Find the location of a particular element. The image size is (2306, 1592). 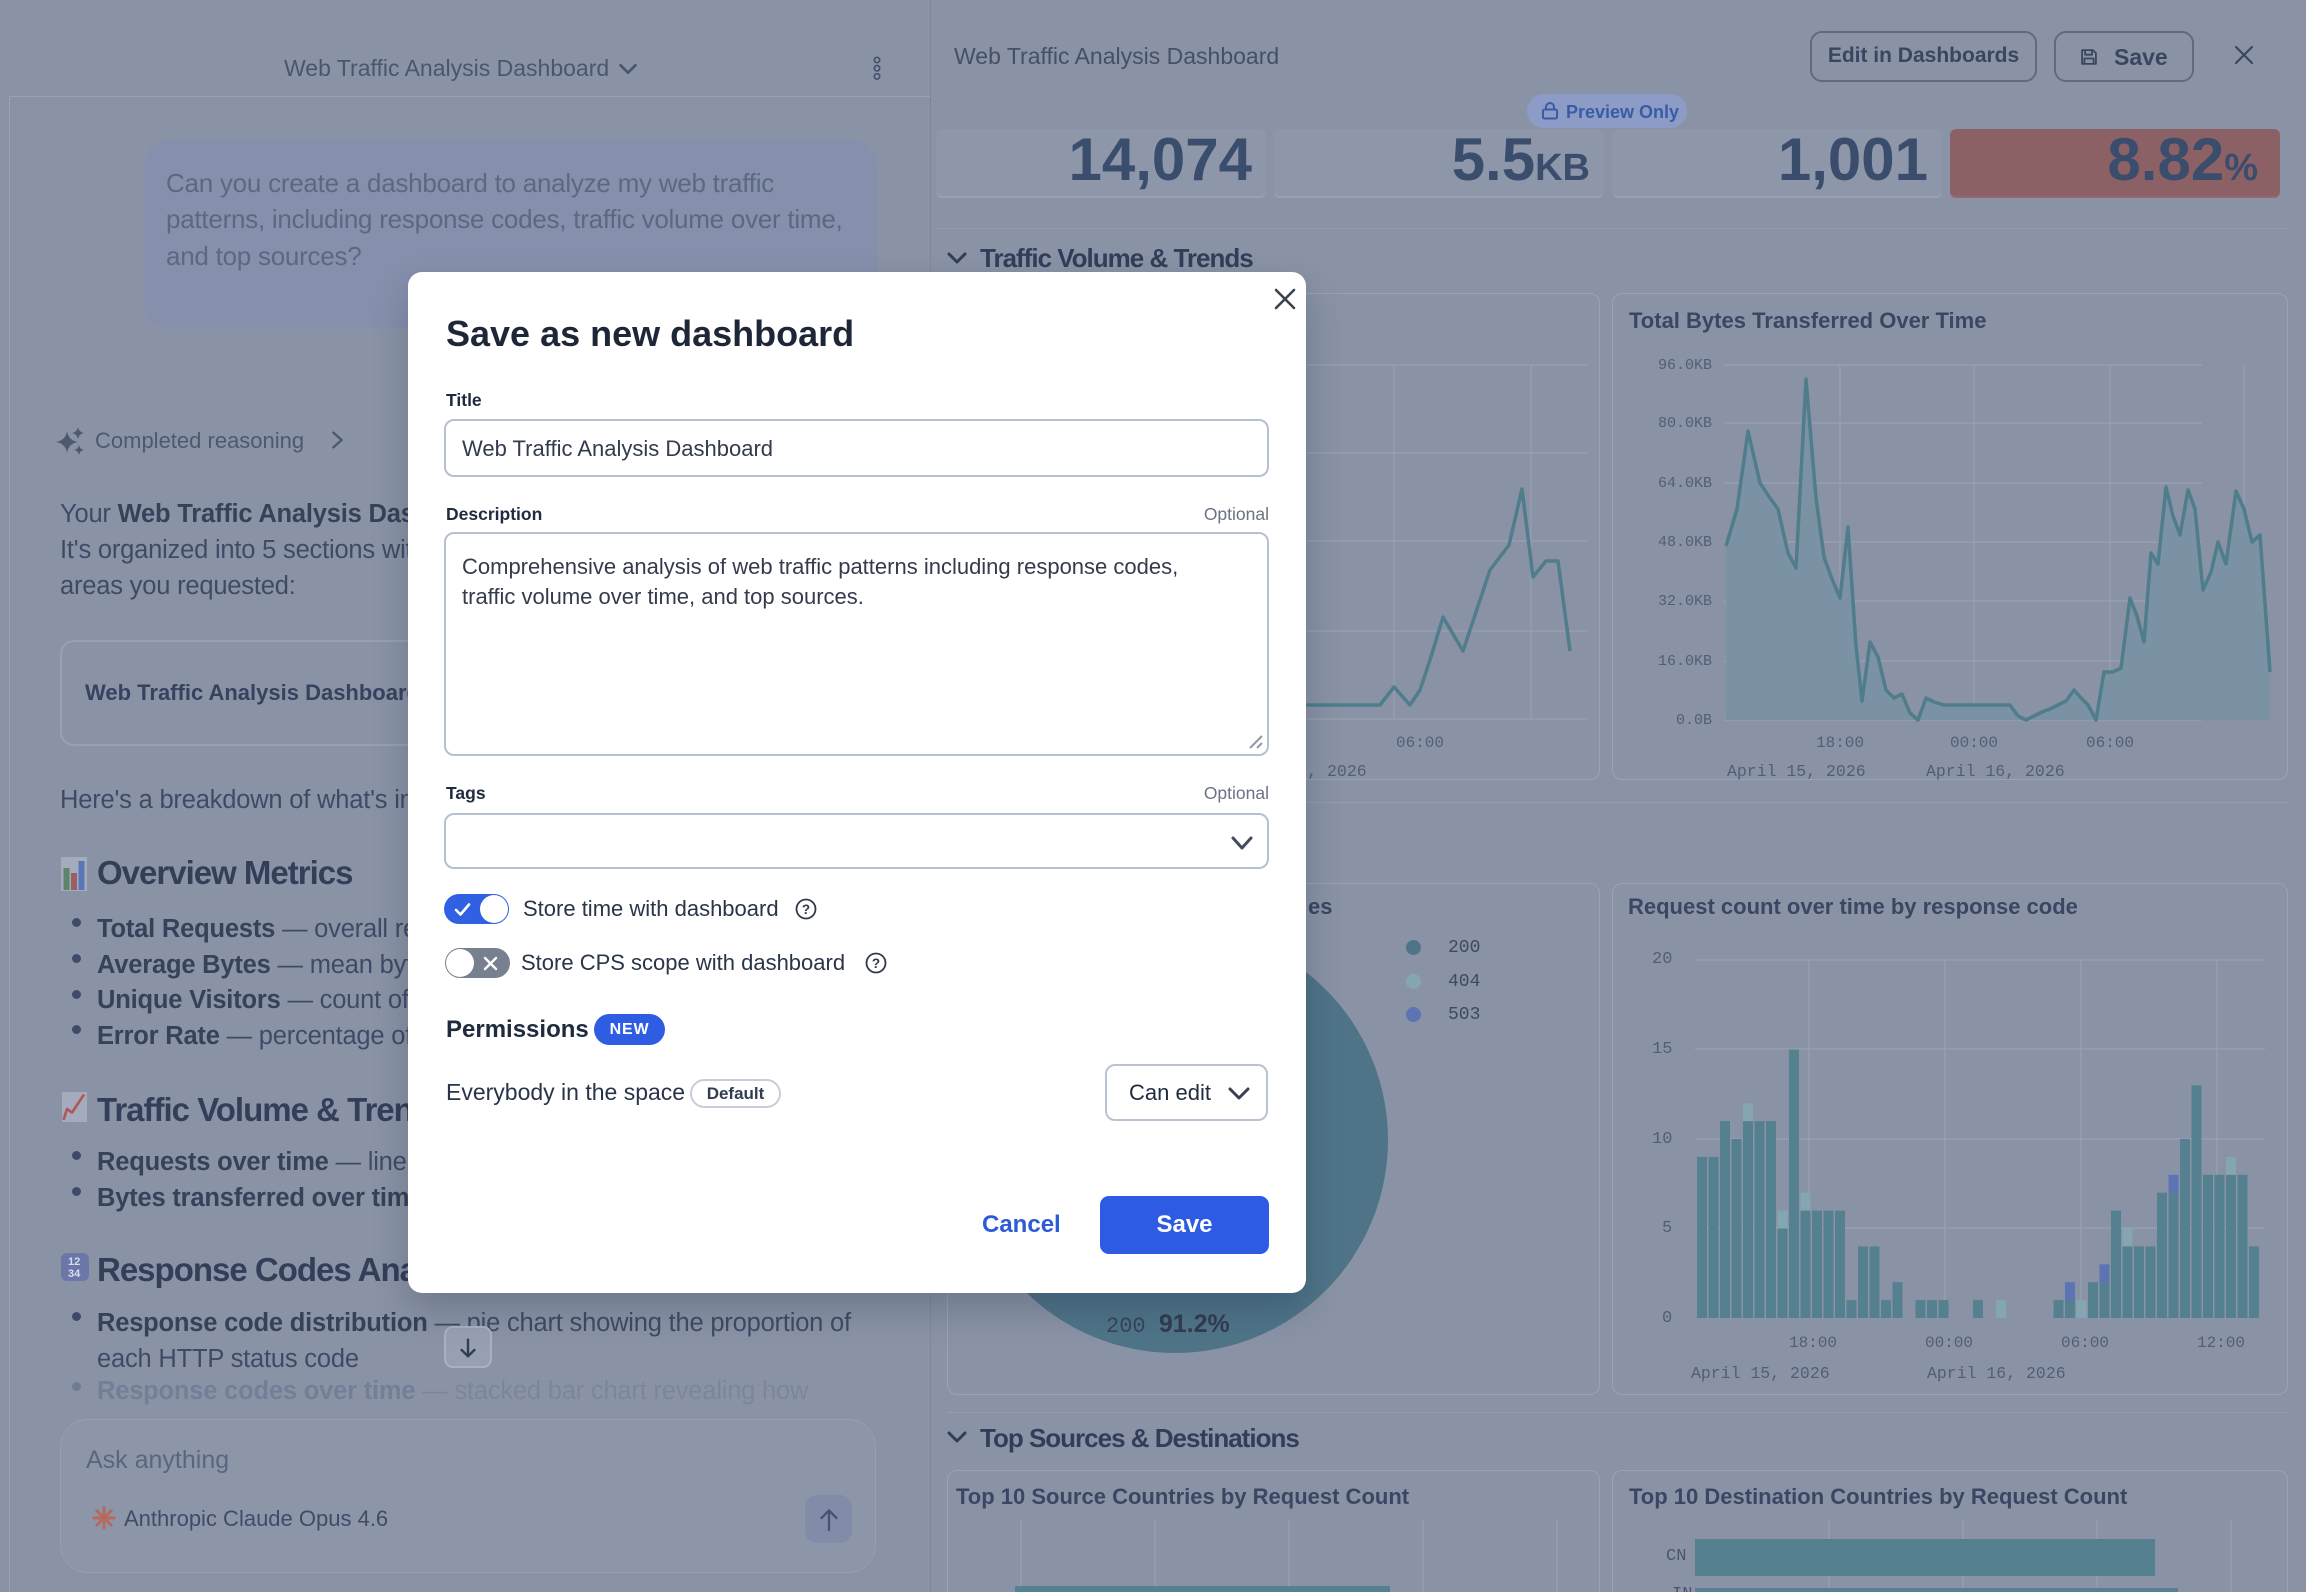

svg-text: 12 is located at coordinates (74, 1262).